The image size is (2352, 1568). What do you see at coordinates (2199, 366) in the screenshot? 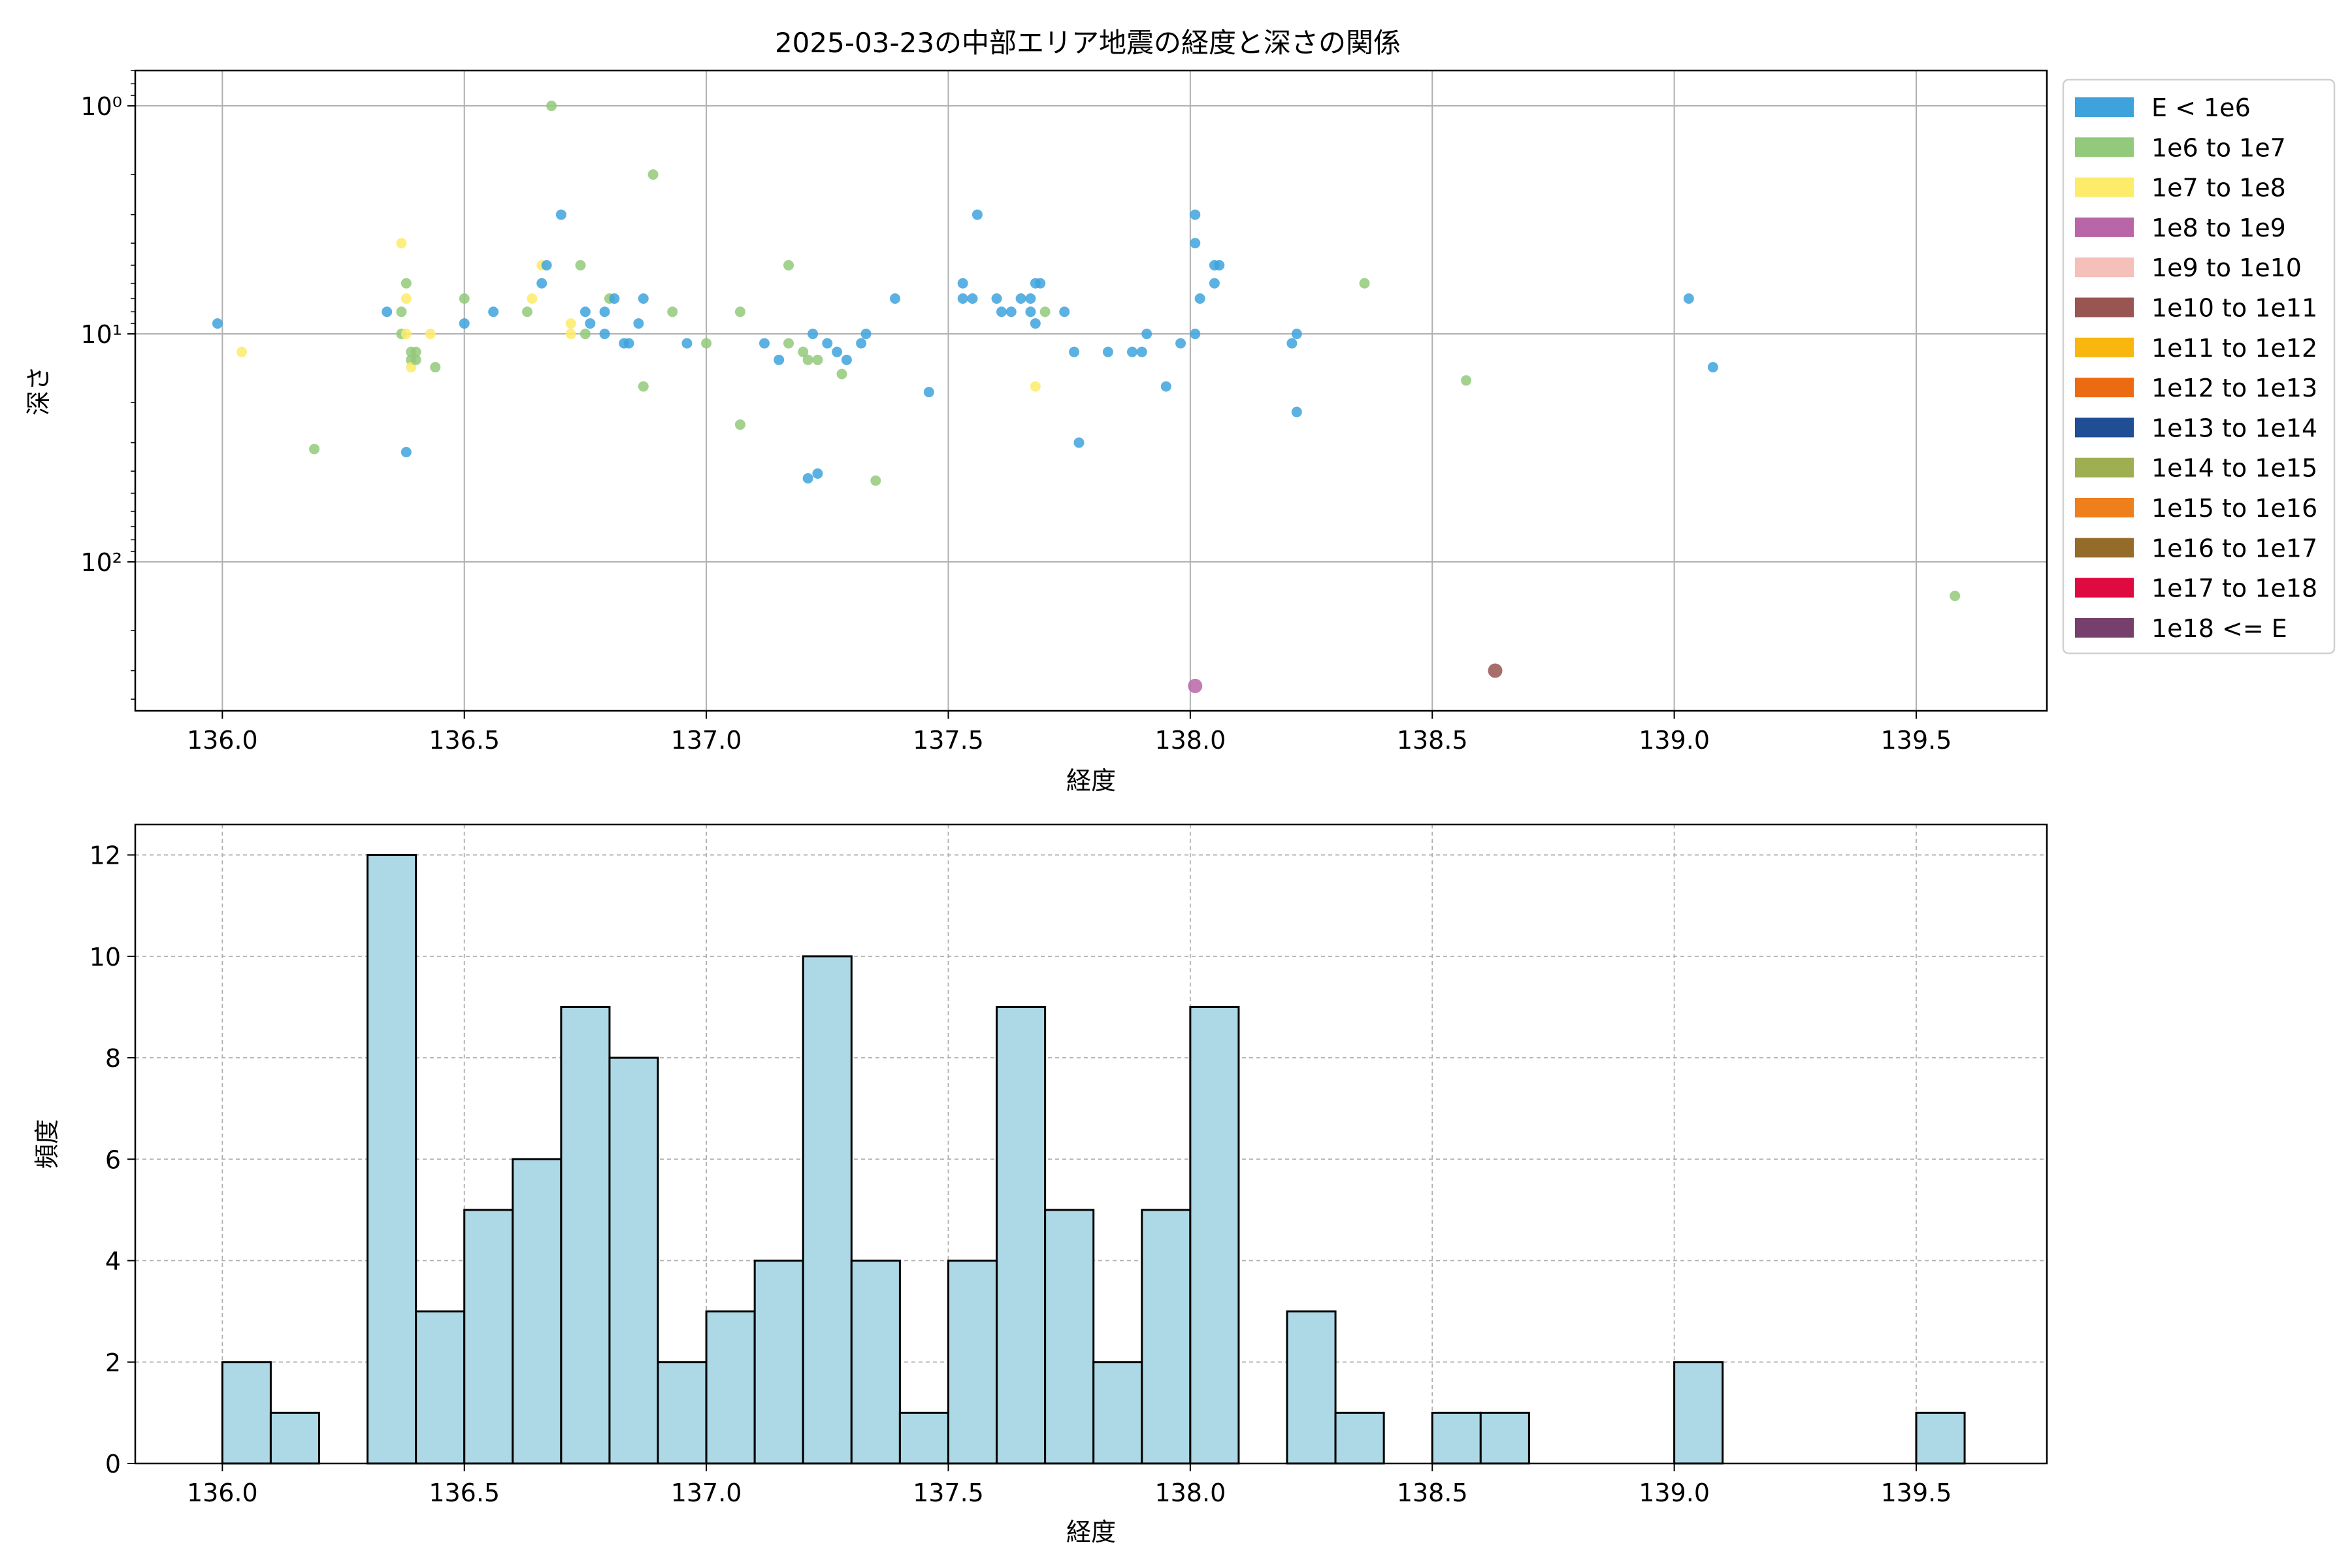
I see `legend-frame` at bounding box center [2199, 366].